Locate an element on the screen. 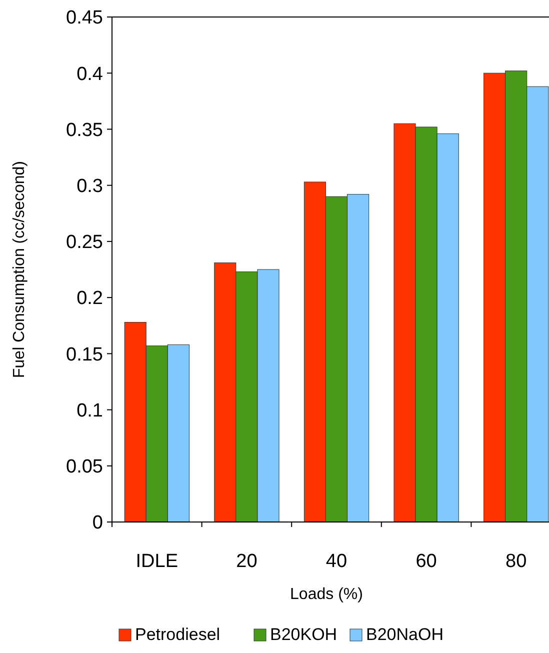 The height and width of the screenshot is (653, 549). y-tick-label: 0 is located at coordinates (97, 523).